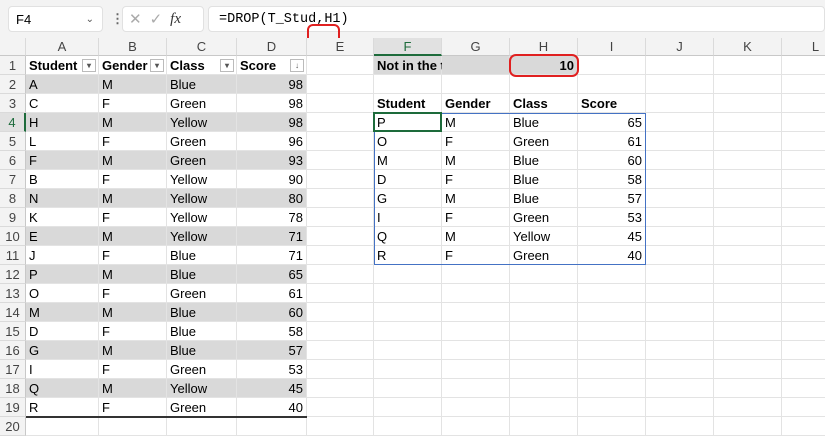  I want to click on row-header-3: 3, so click(13, 103).